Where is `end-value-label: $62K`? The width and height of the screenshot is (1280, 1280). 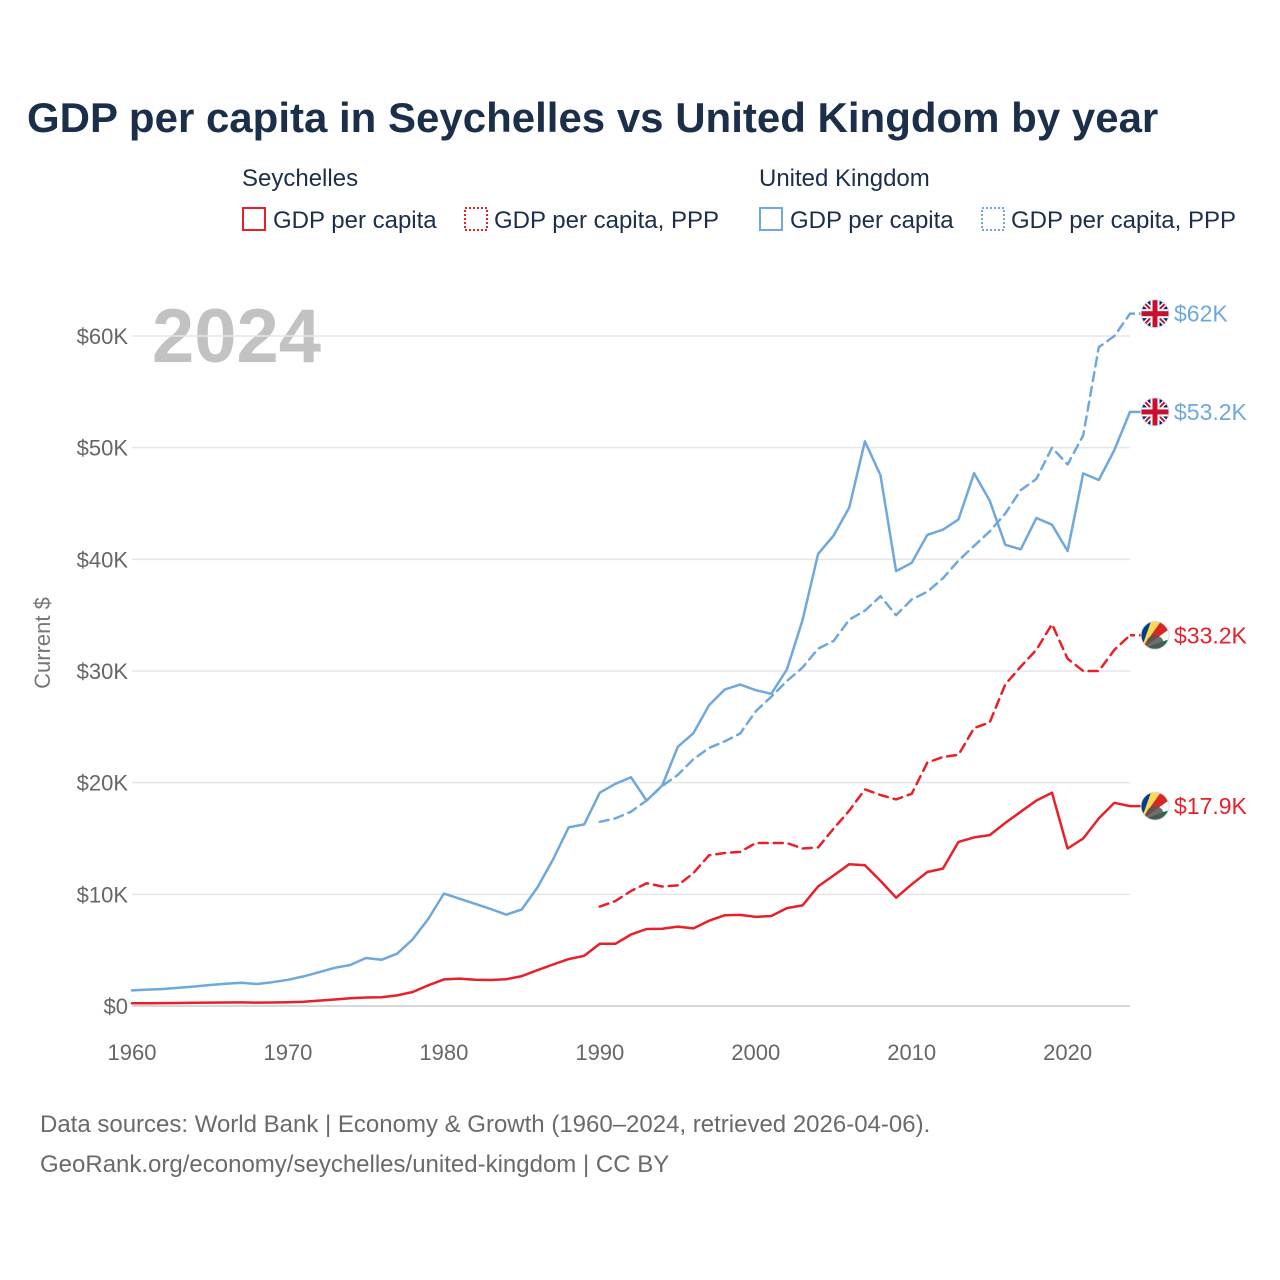 end-value-label: $62K is located at coordinates (1201, 314).